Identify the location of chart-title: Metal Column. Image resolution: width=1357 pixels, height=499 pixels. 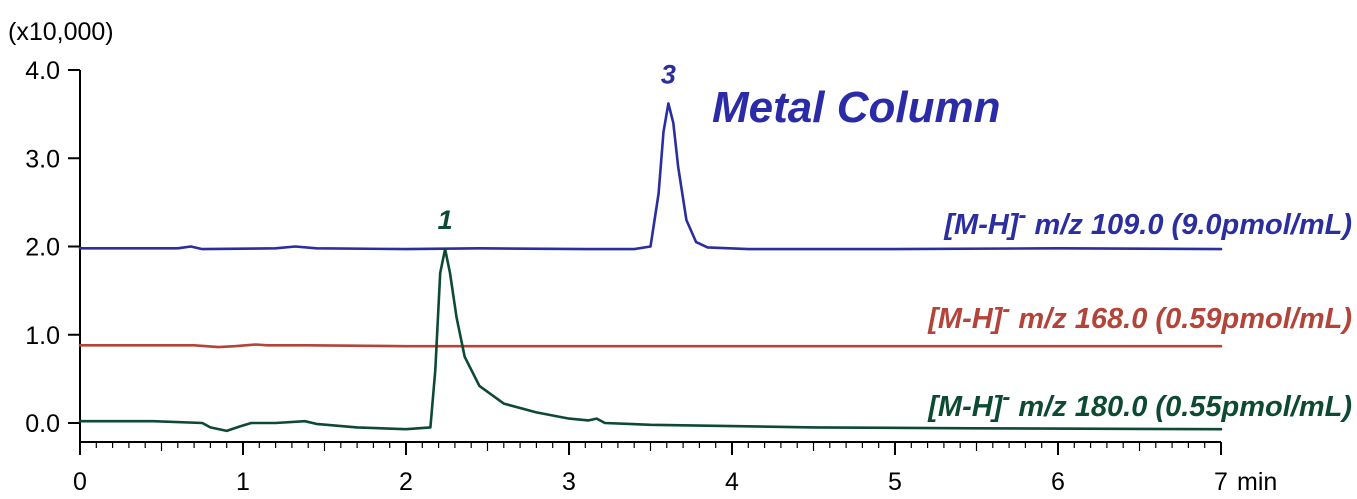
(856, 107).